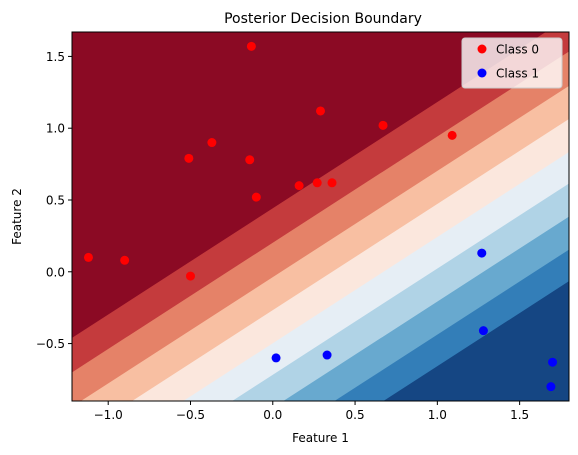  Describe the element at coordinates (323, 19) in the screenshot. I see `chart-title: Posterior Decision Boundary` at that location.